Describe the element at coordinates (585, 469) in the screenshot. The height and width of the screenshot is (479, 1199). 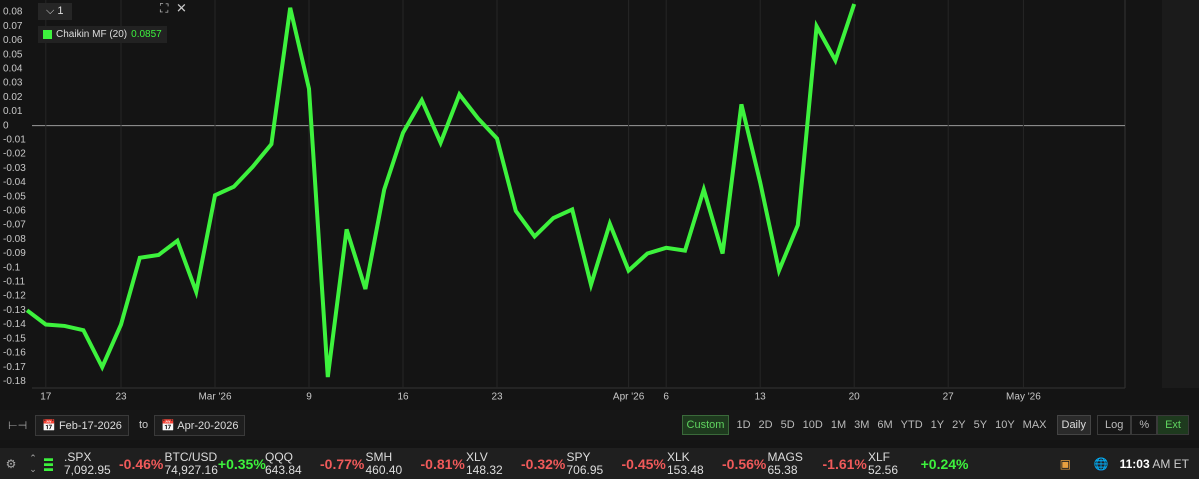
I see `ticker-price: 706.95` at that location.